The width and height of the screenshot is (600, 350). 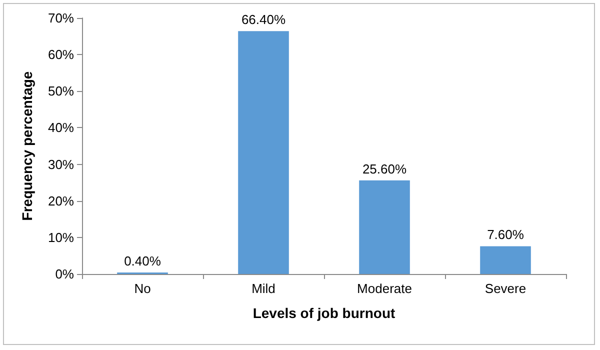 I want to click on y-axis-title: Frequency percentage, so click(x=27, y=146).